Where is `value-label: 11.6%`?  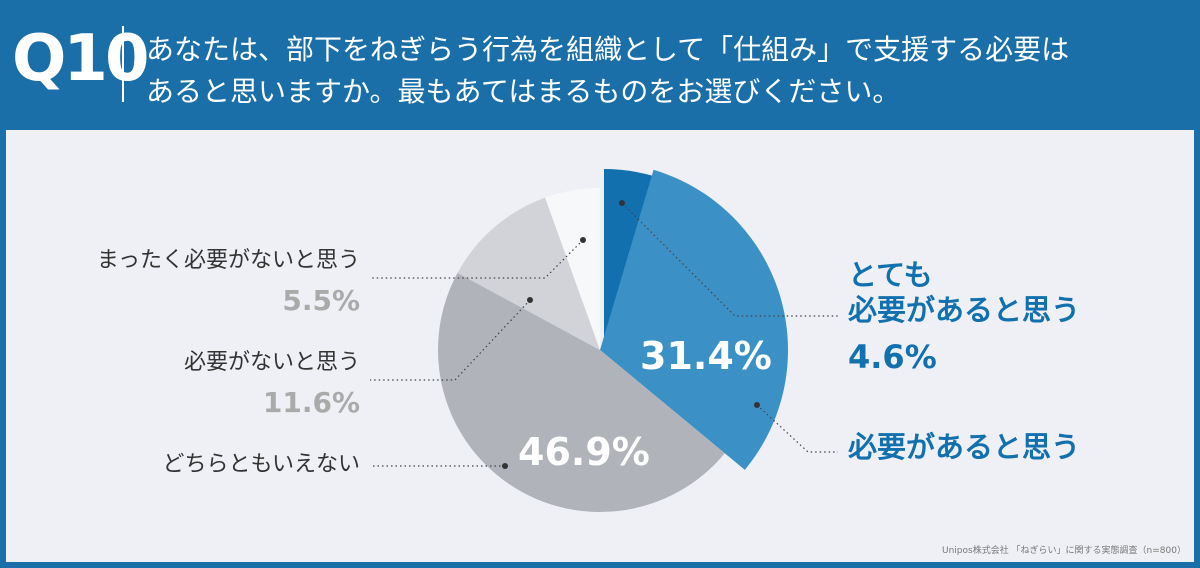 value-label: 11.6% is located at coordinates (311, 402).